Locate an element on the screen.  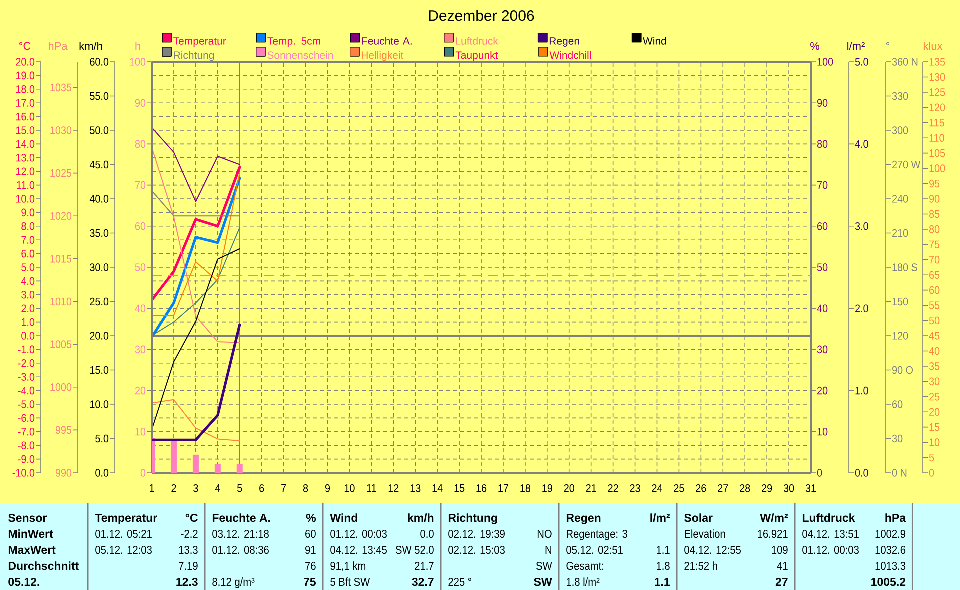
y-tick-label: -3.0 is located at coordinates (26, 377).